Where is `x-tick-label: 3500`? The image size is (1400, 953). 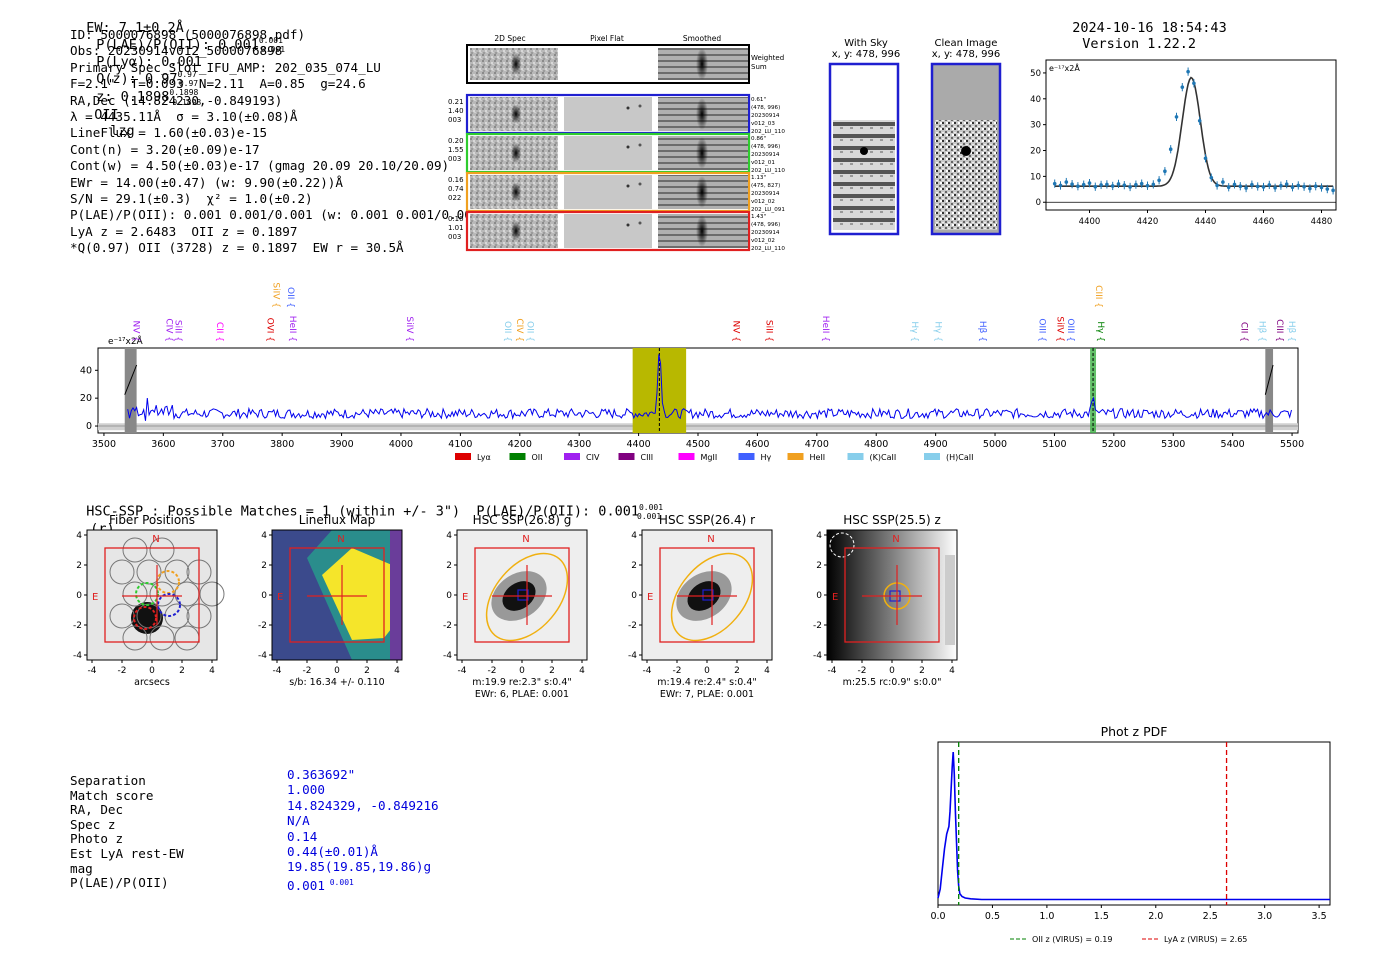
x-tick-label: 3500 is located at coordinates (104, 444).